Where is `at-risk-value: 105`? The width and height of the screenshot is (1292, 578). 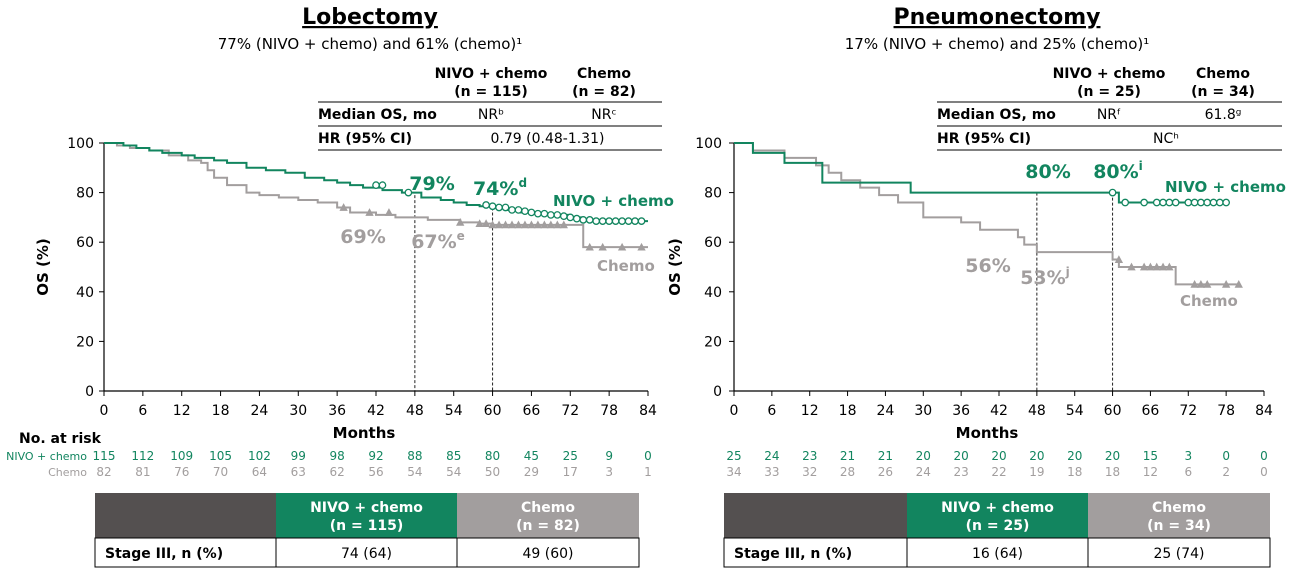 at-risk-value: 105 is located at coordinates (220, 456).